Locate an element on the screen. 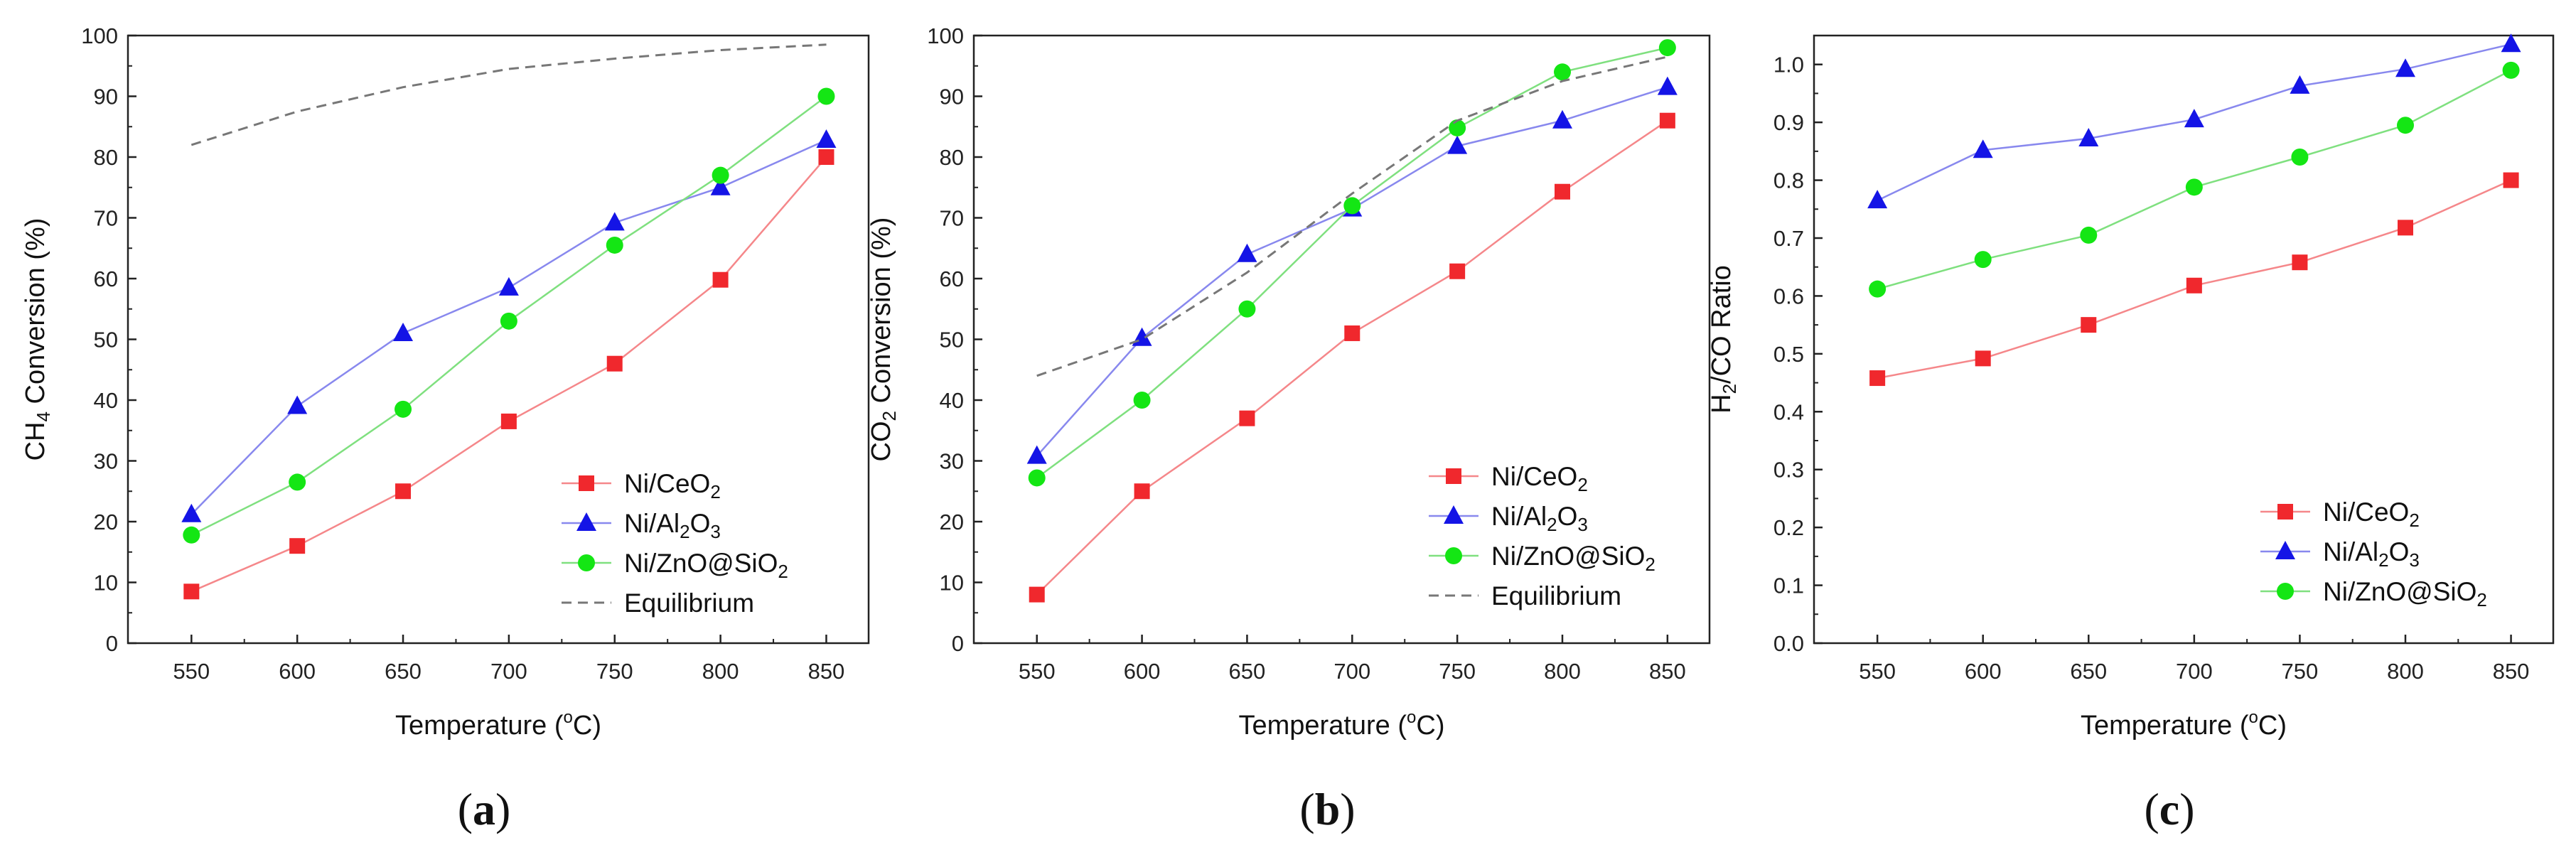 The image size is (2576, 845). panel-caption: (a) is located at coordinates (484, 809).